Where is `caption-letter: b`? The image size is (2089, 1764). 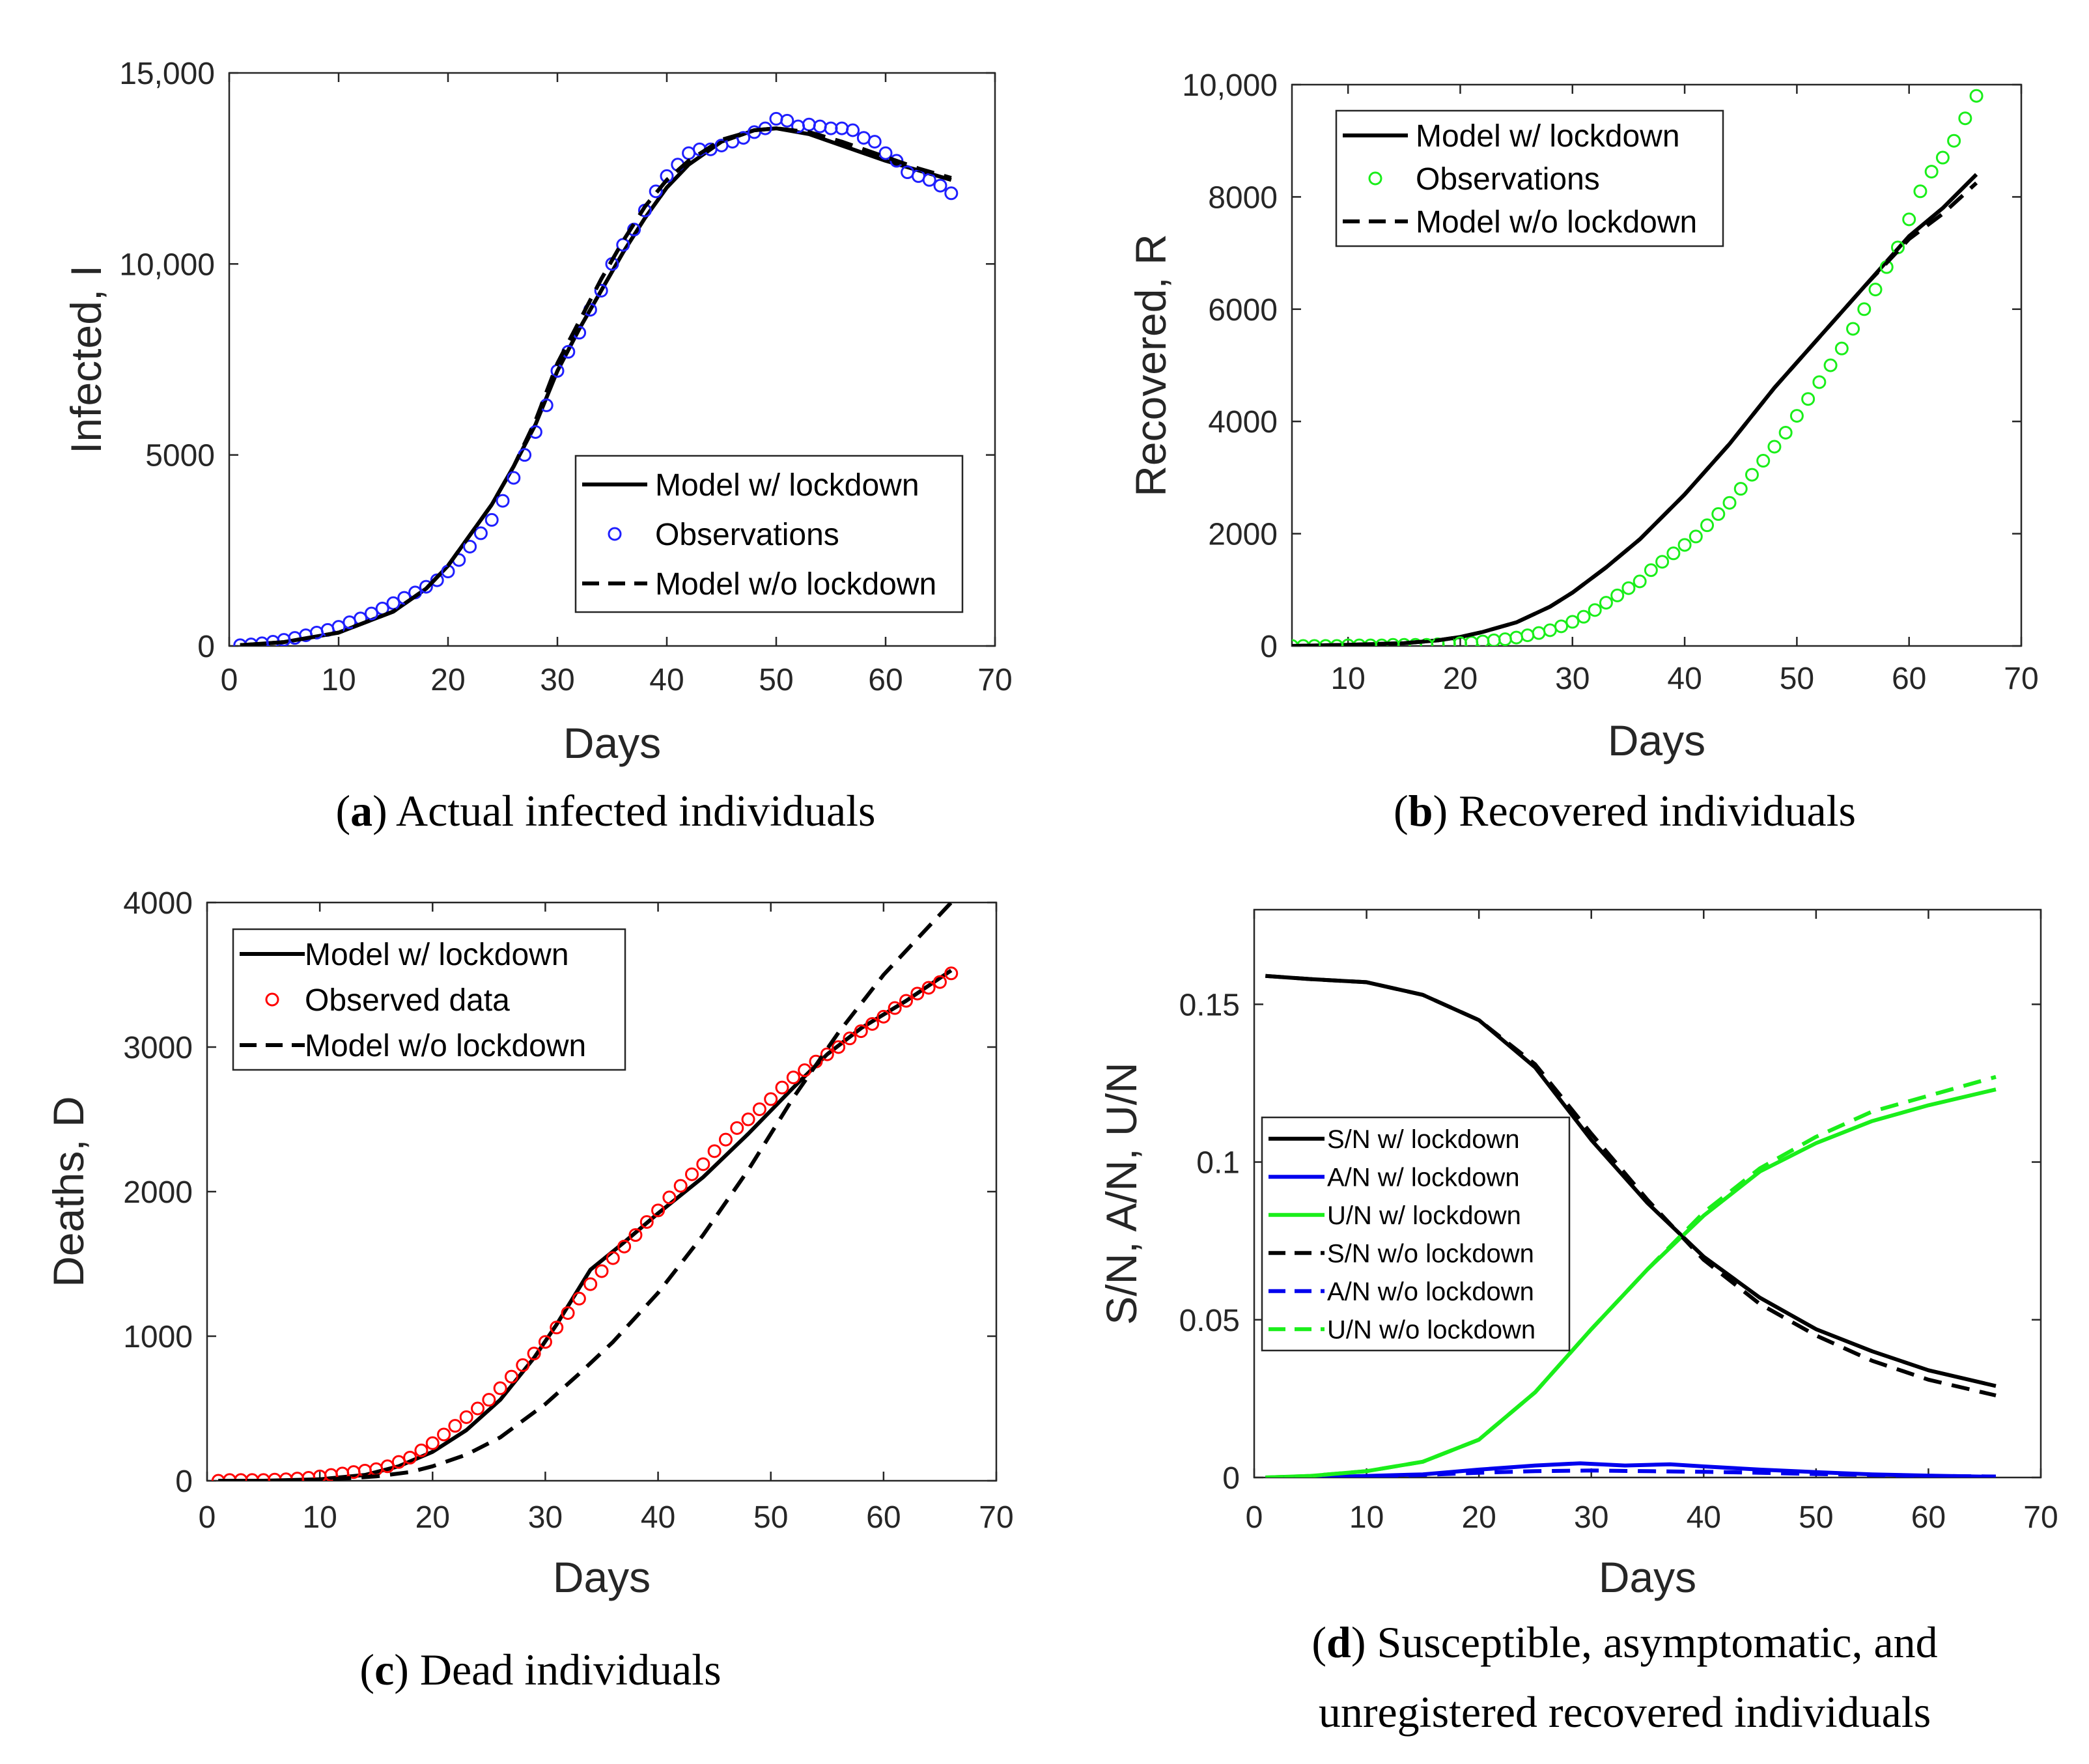
caption-letter: b is located at coordinates (1421, 811).